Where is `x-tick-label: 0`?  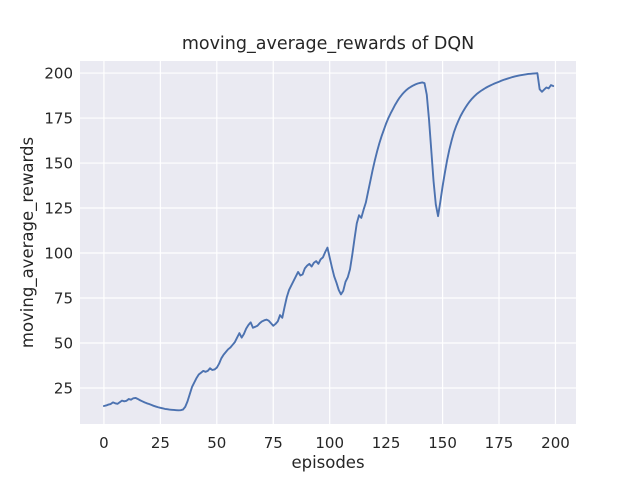
x-tick-label: 0 is located at coordinates (104, 443).